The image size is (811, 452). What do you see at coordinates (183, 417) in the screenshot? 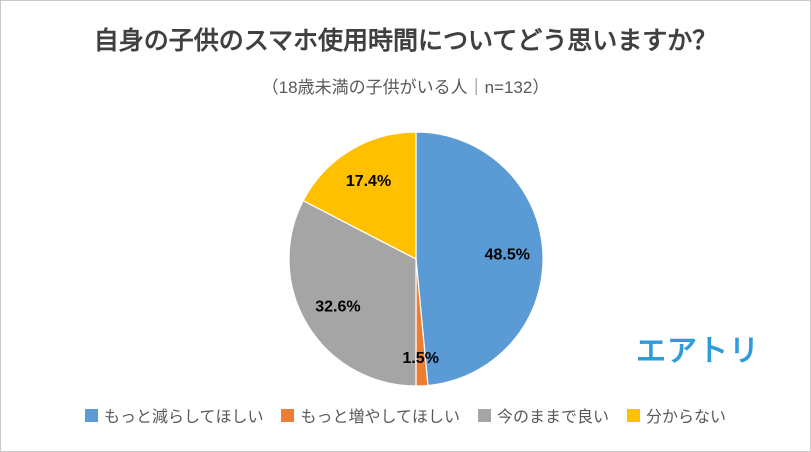
I see `legend-label: もっと減らしてほしい` at bounding box center [183, 417].